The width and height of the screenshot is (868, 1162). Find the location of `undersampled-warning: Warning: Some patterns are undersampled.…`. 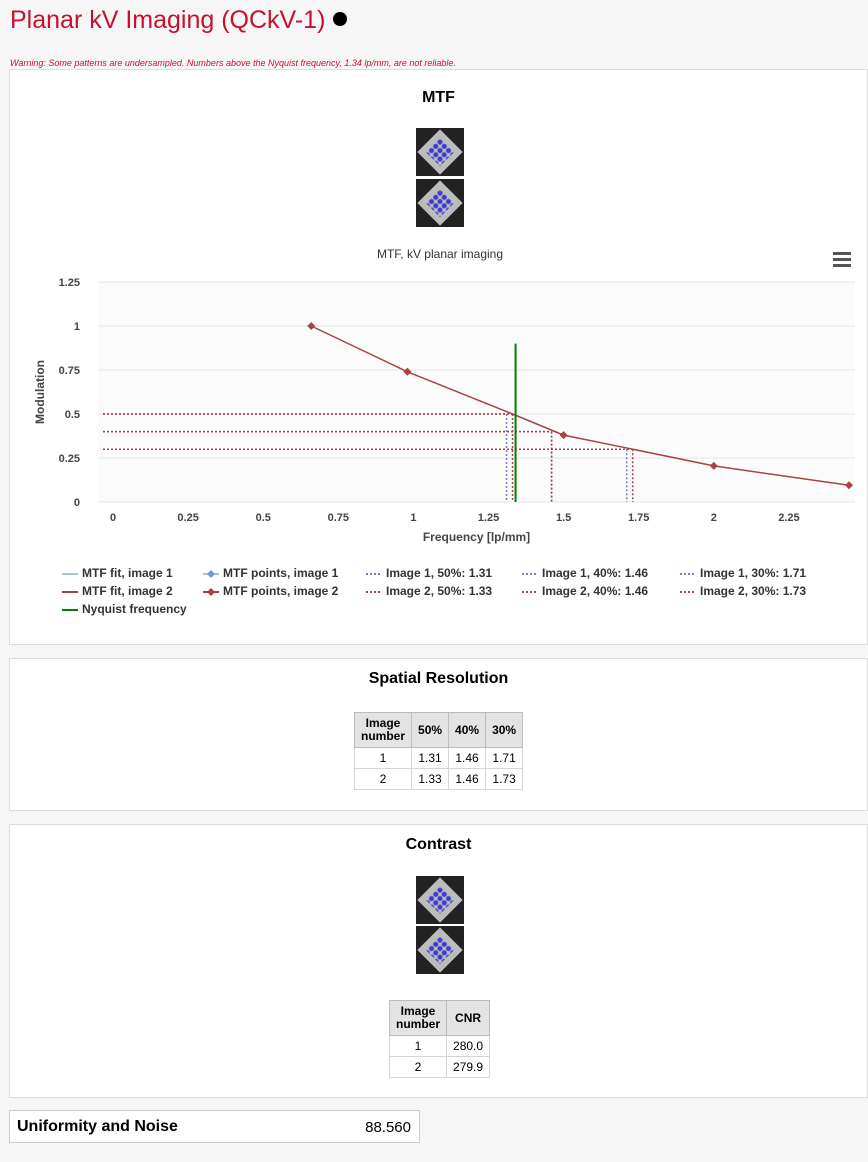

undersampled-warning: Warning: Some patterns are undersampled.… is located at coordinates (233, 63).